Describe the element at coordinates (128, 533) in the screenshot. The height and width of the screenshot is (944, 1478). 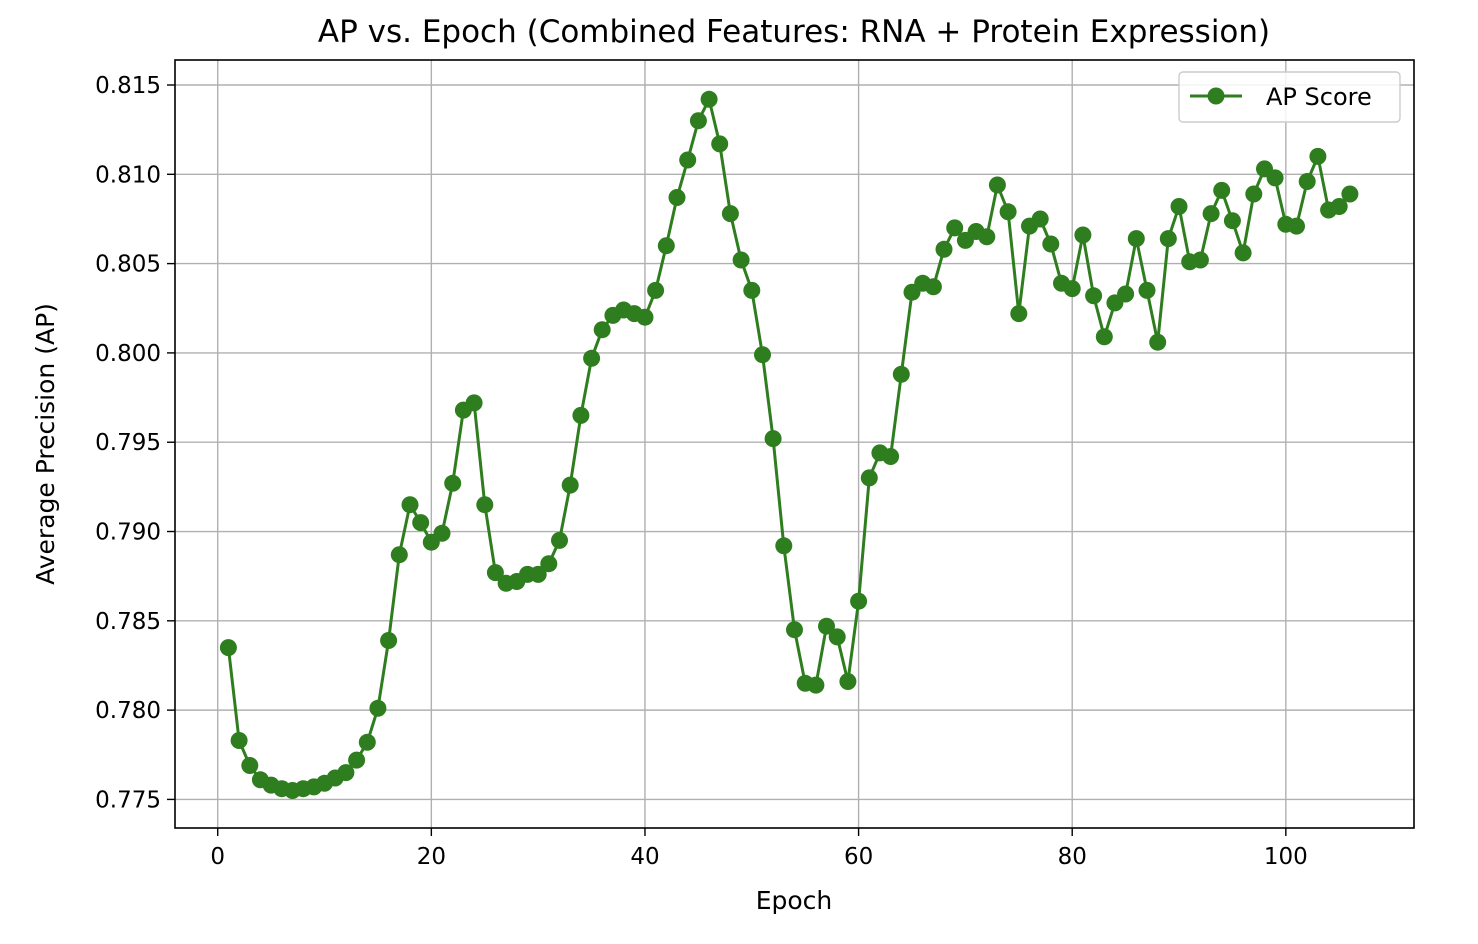
I see `y-tick-label: 0.790` at that location.